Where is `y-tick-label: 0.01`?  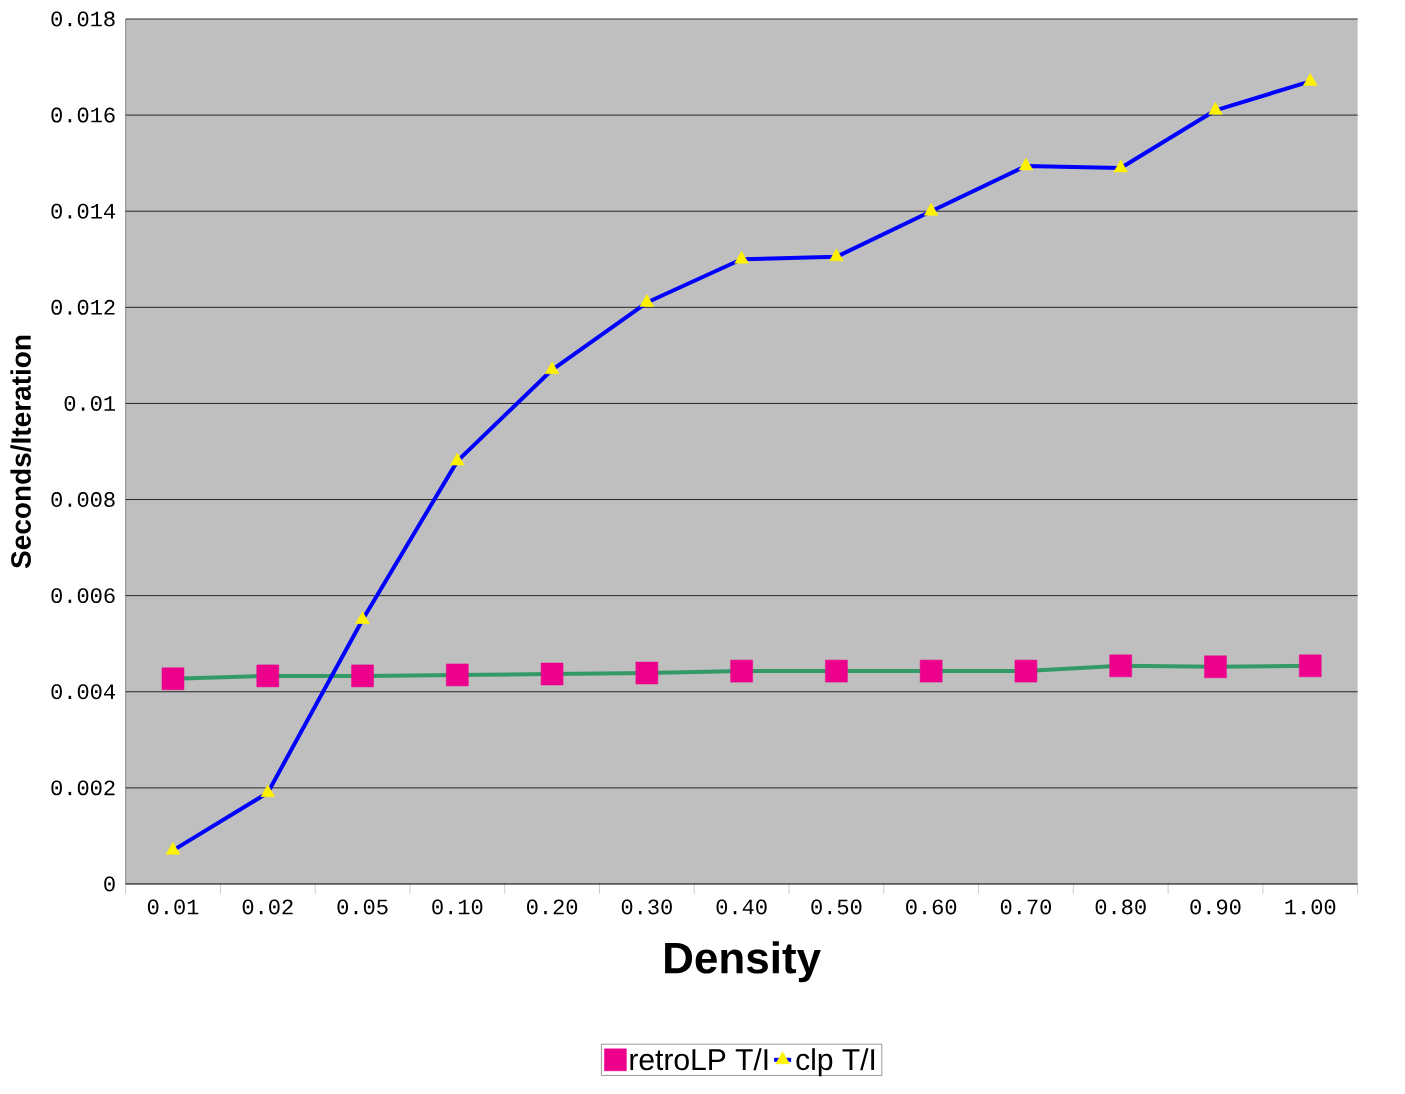
y-tick-label: 0.01 is located at coordinates (90, 403).